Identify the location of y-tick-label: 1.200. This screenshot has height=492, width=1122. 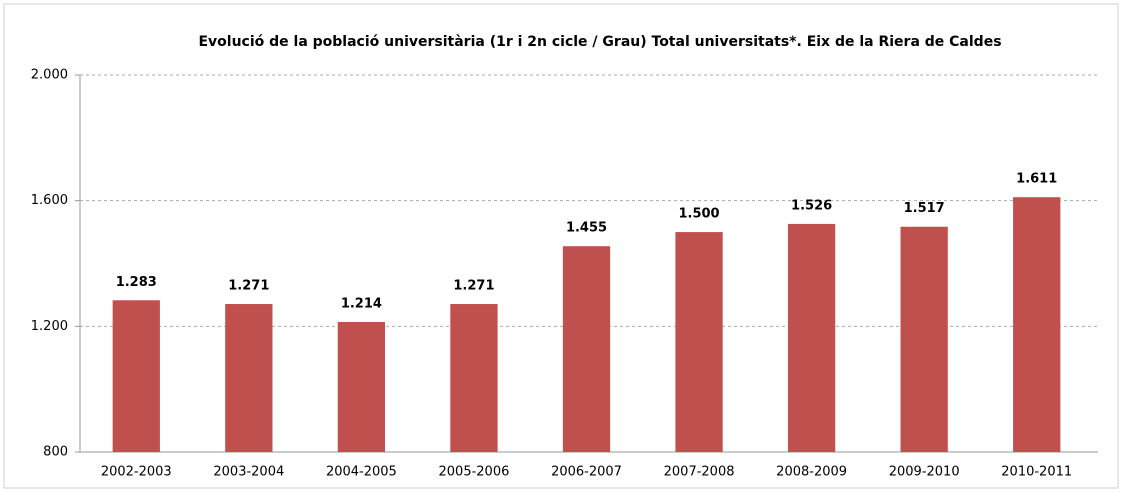
(49, 326).